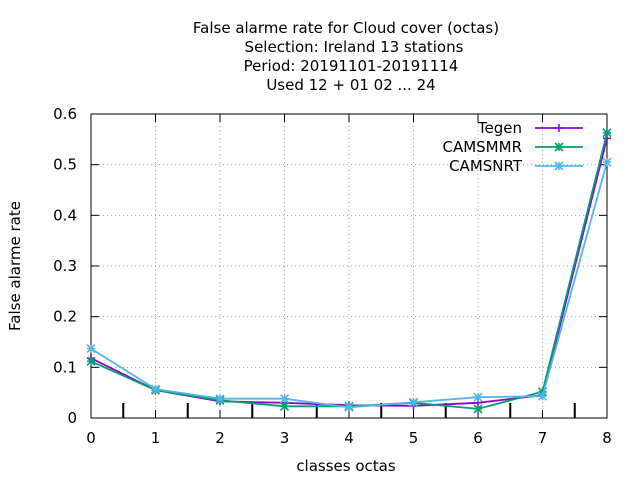 Image resolution: width=640 pixels, height=480 pixels. Describe the element at coordinates (65, 114) in the screenshot. I see `y-tick-label: 0.6` at that location.